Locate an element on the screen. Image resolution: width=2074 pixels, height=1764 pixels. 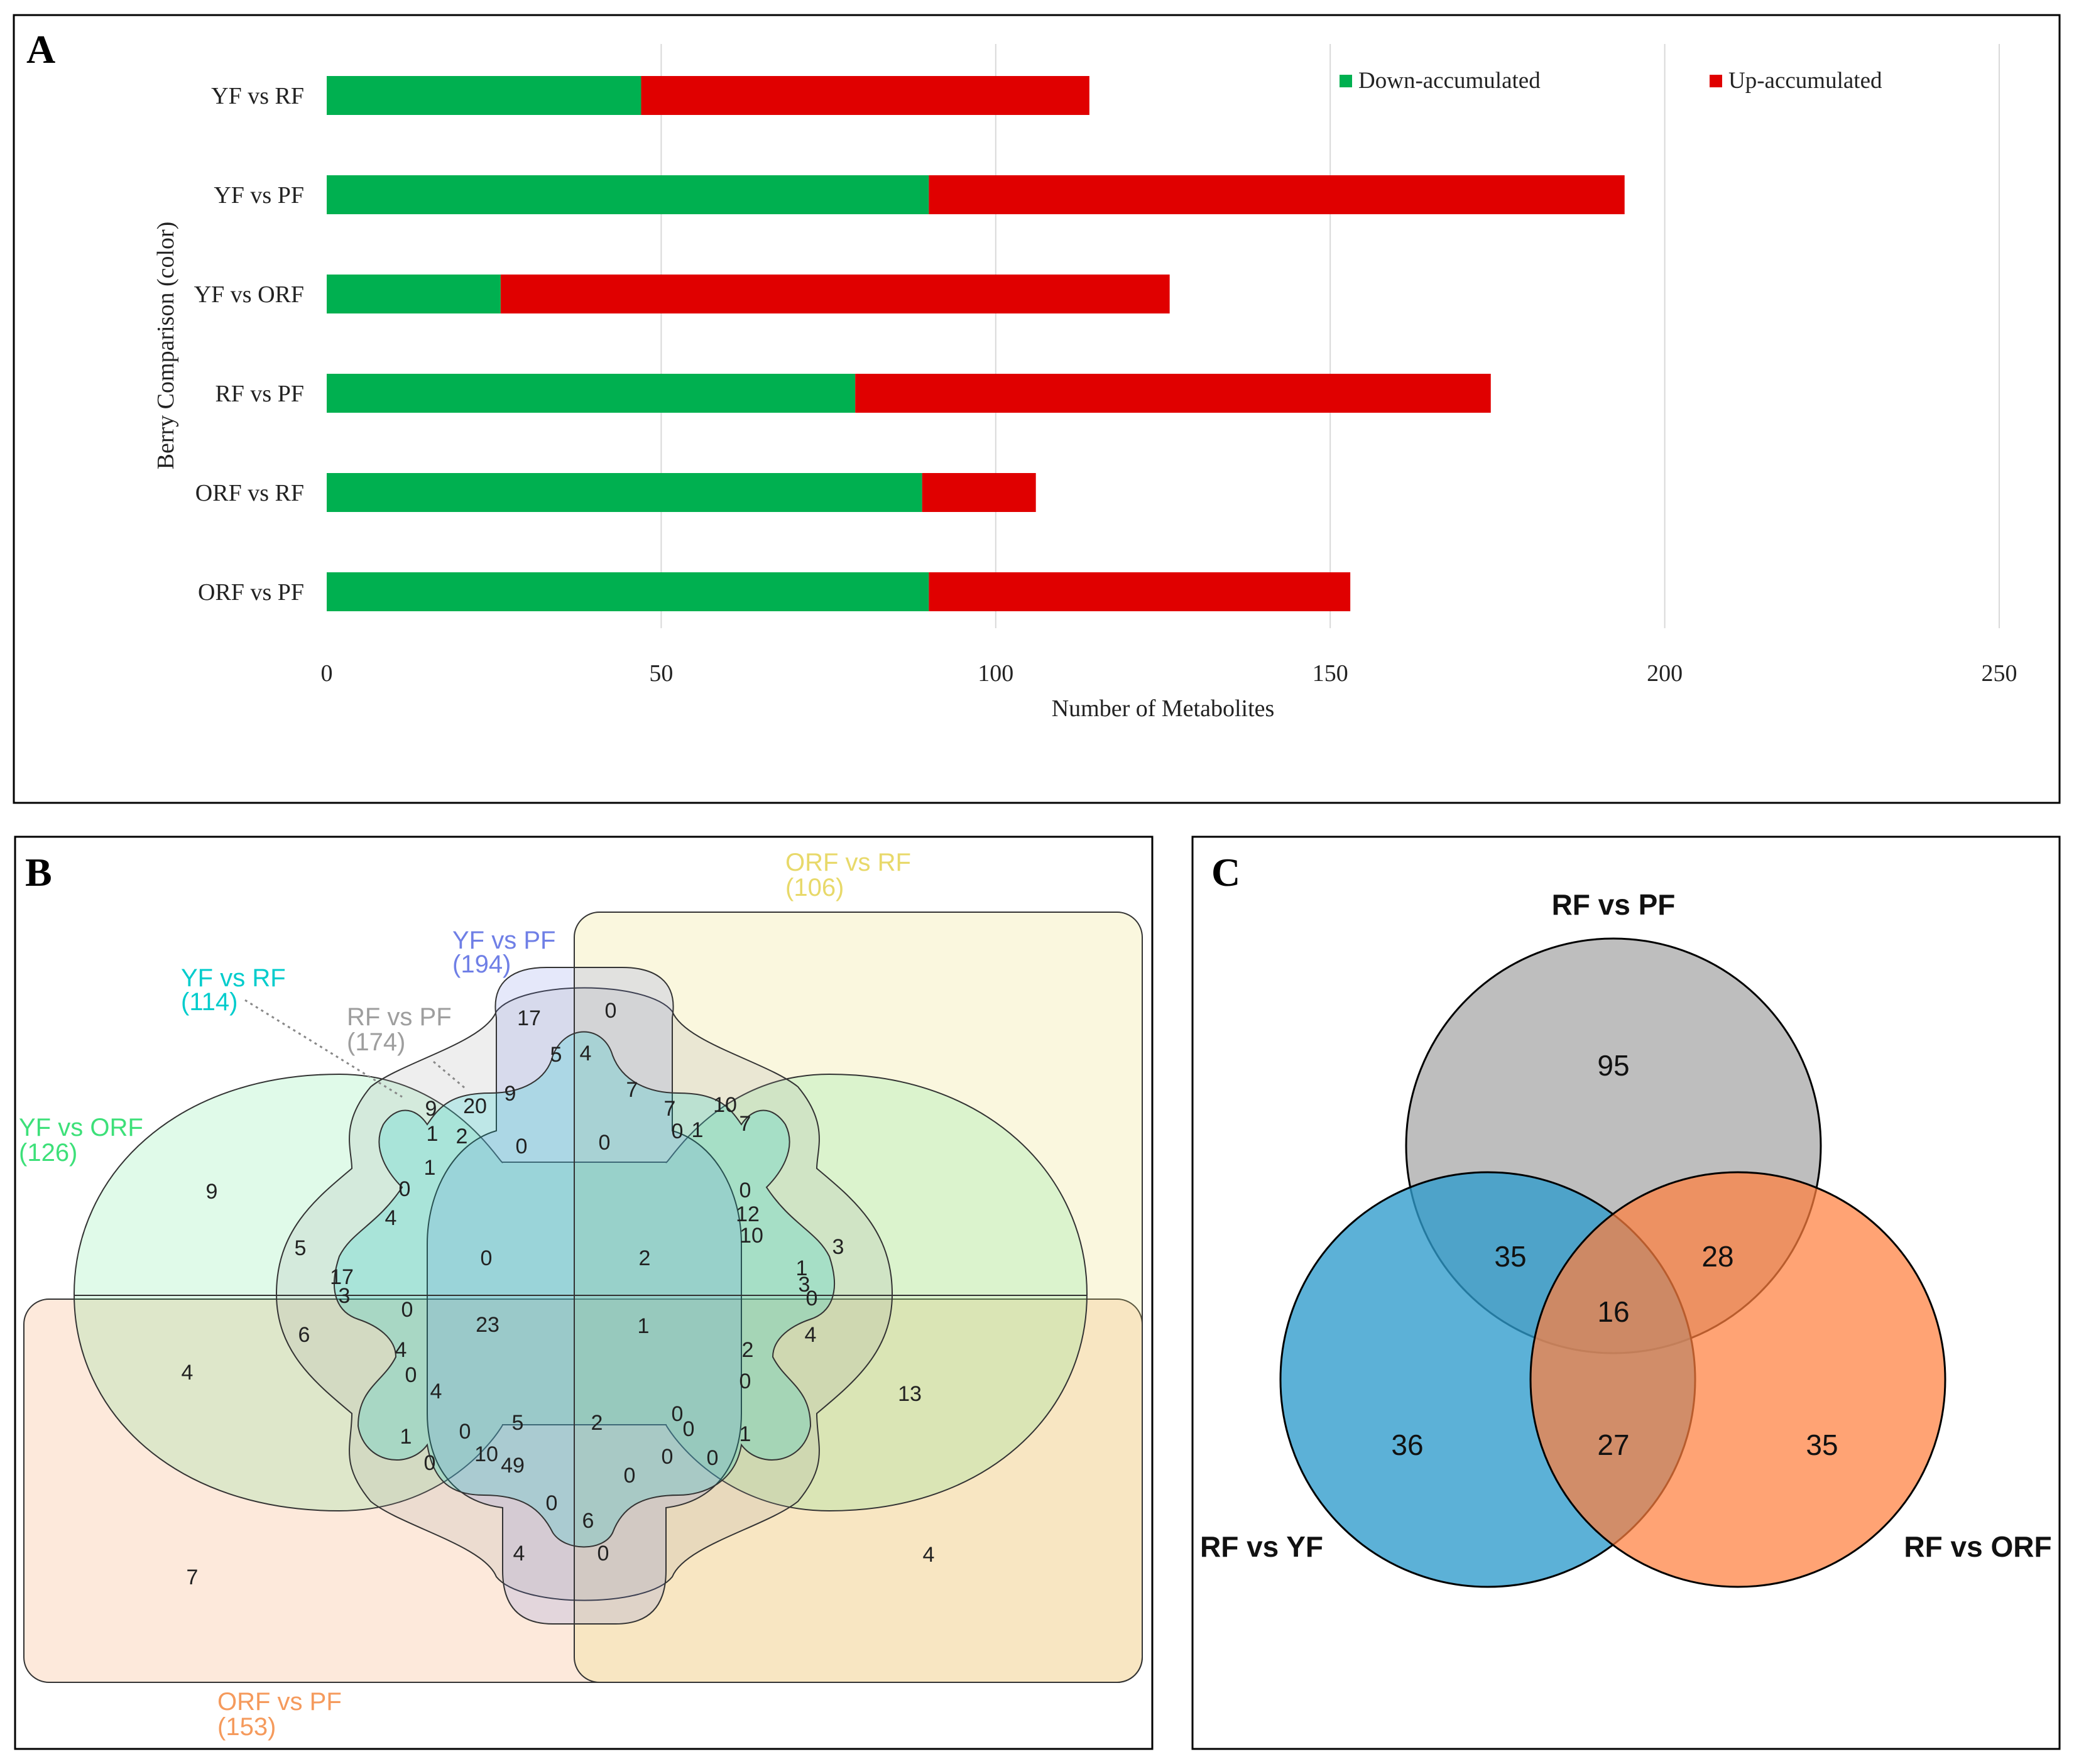
venn-c-value-all: 16 is located at coordinates (1613, 1311).